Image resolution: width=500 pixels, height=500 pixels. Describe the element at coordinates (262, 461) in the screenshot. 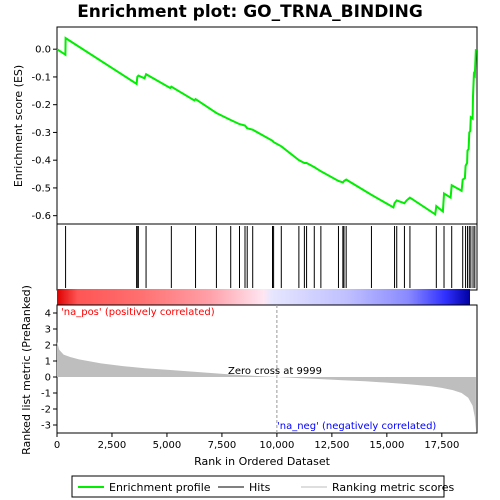

I see `x-axis-label: Rank in Ordered Dataset` at that location.